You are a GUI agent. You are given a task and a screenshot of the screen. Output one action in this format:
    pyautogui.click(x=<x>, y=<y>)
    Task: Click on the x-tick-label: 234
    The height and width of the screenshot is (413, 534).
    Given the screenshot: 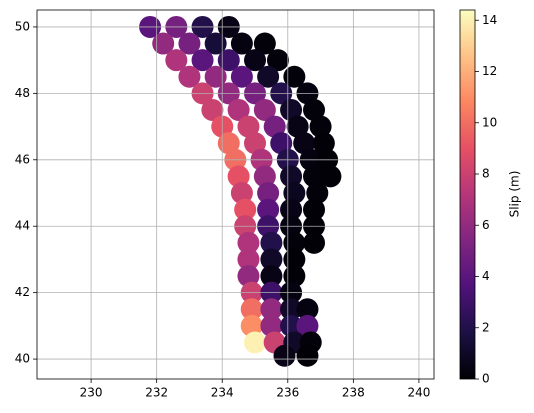 What is the action you would take?
    pyautogui.click(x=222, y=393)
    